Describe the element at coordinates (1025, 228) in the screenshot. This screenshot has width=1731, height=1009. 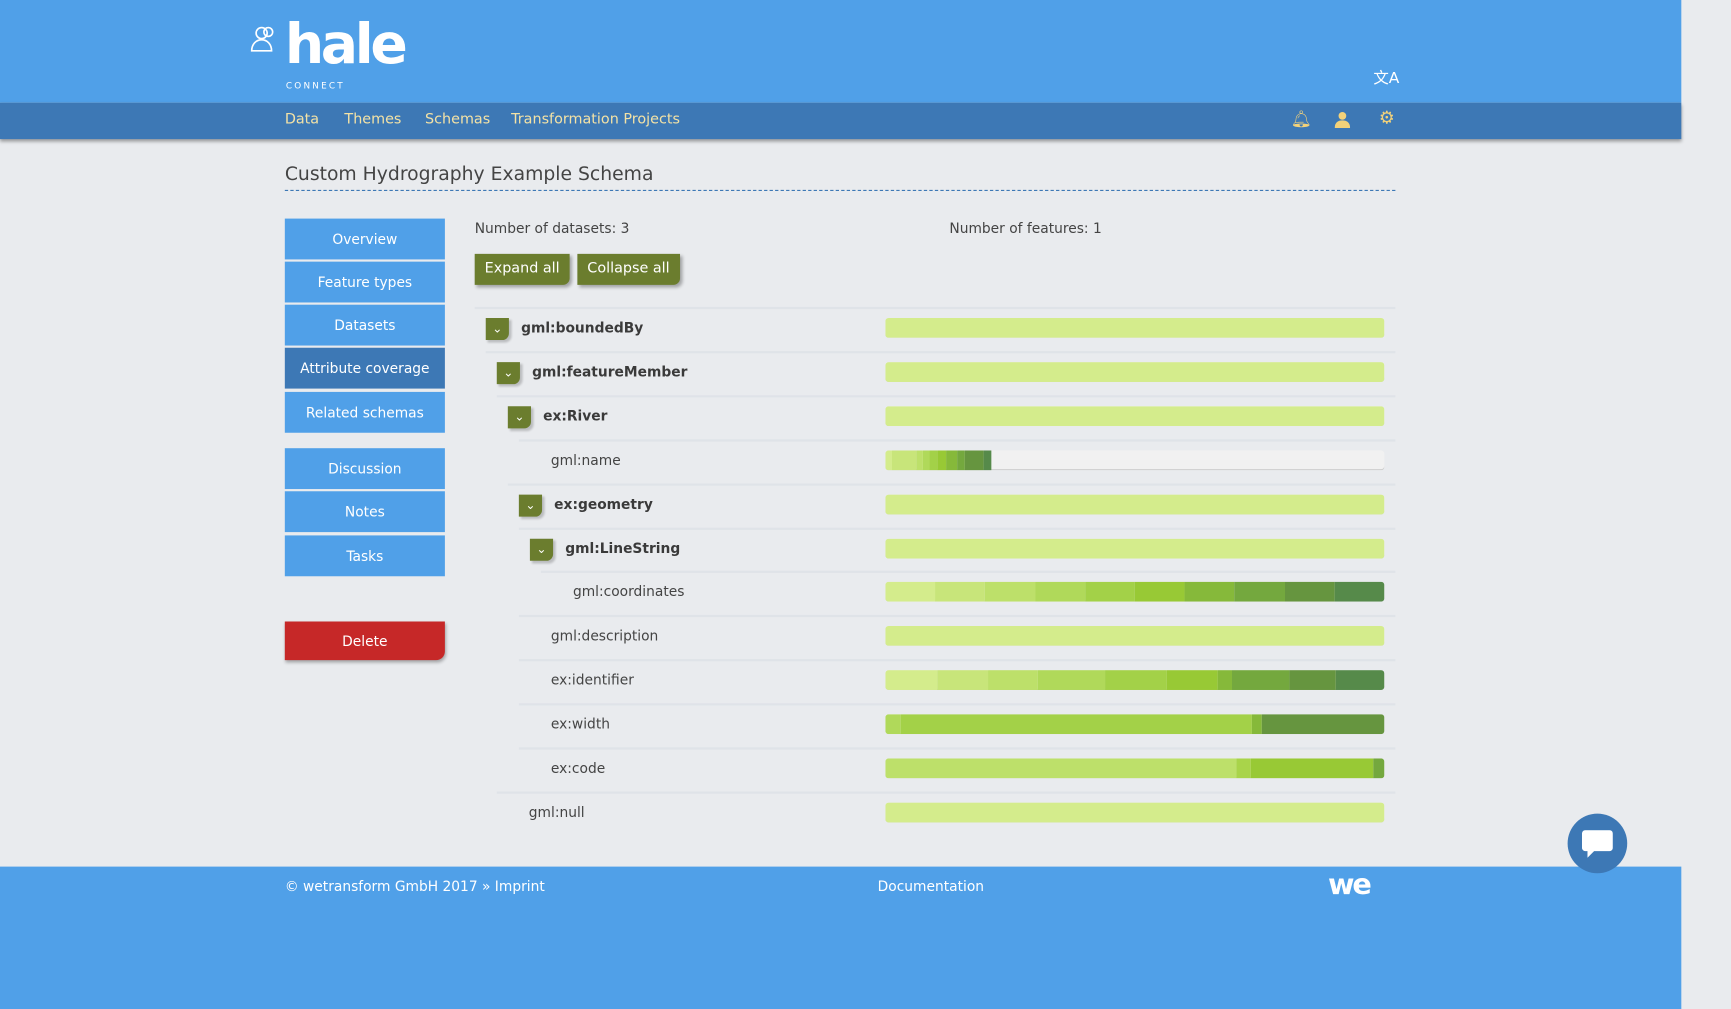
I see `features-count: Number of features: 1` at that location.